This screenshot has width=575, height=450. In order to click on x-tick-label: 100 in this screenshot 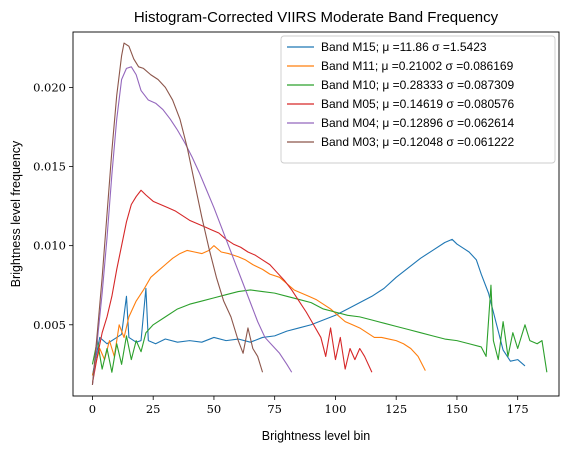, I will do `click(335, 409)`.